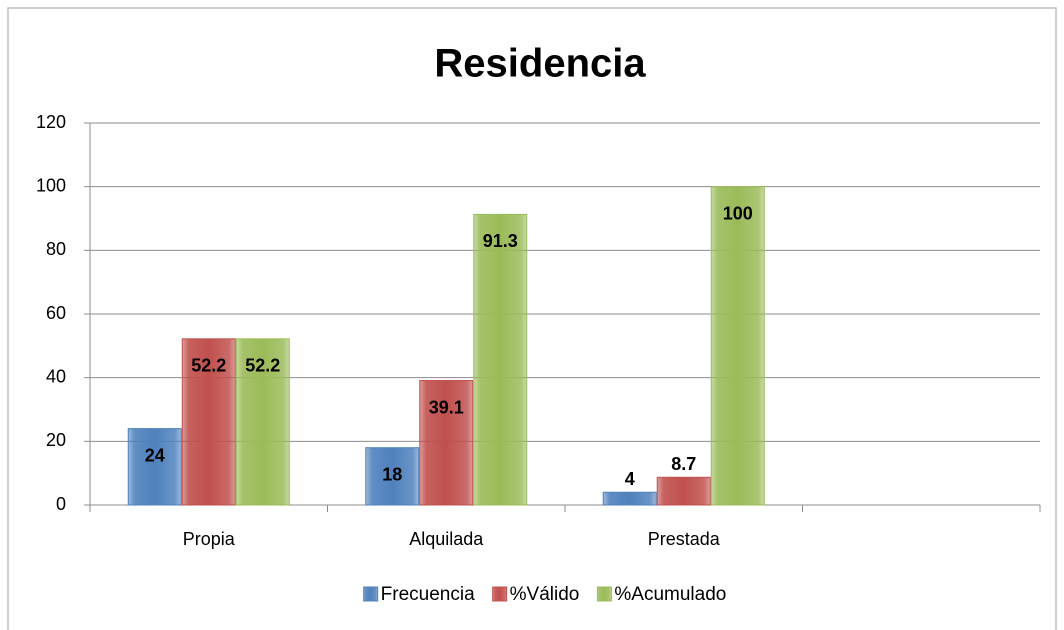  What do you see at coordinates (500, 241) in the screenshot?
I see `value-label: 91.3` at bounding box center [500, 241].